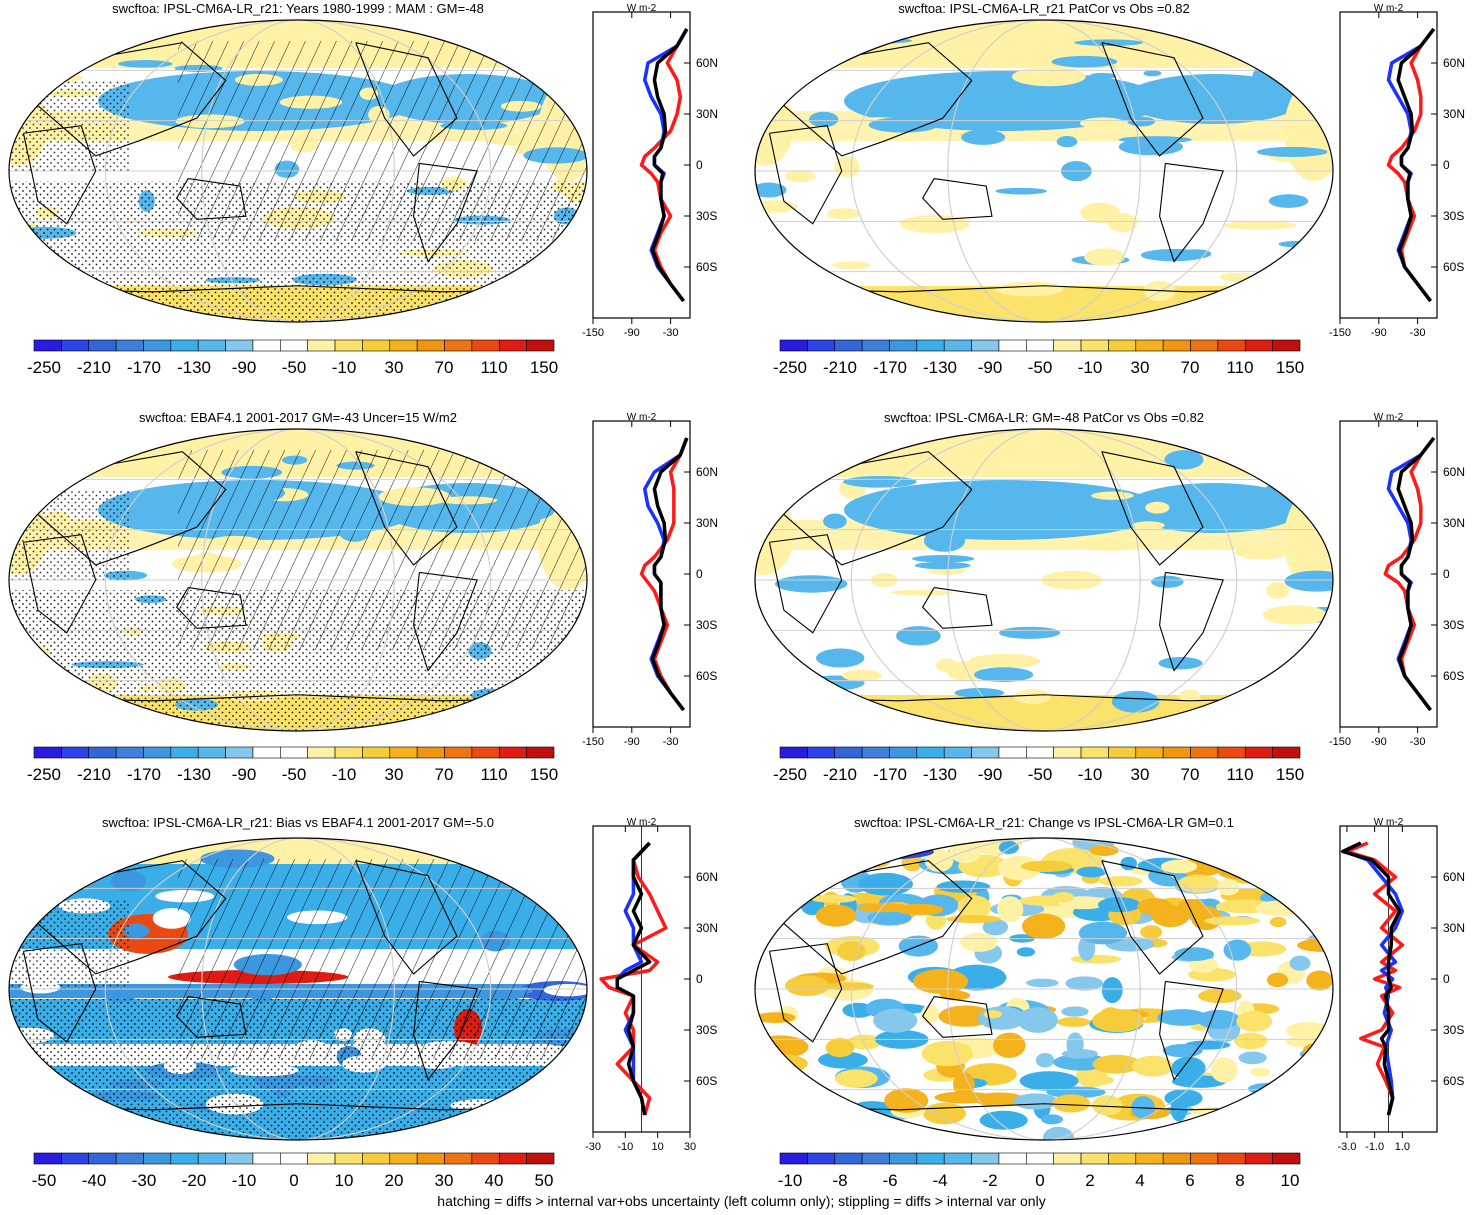 This screenshot has height=1215, width=1483. Describe the element at coordinates (1346, 1147) in the screenshot. I see `profile-xtick-label: -3.0` at that location.